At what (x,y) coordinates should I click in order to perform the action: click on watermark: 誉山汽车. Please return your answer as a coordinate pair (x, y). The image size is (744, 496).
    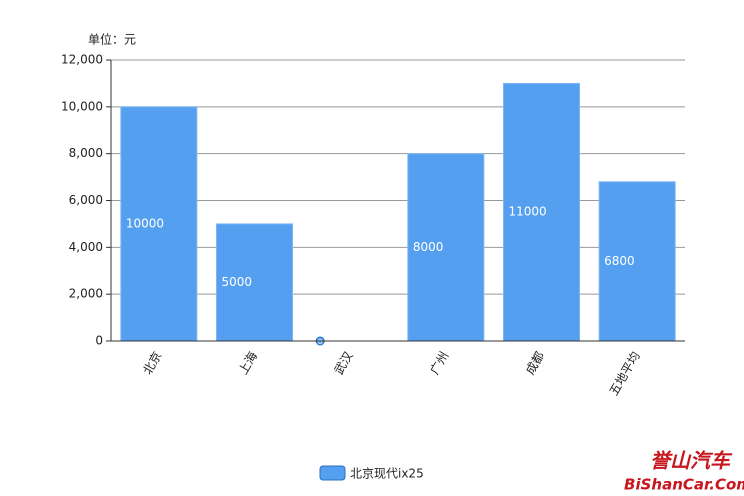
    Looking at the image, I should click on (691, 461).